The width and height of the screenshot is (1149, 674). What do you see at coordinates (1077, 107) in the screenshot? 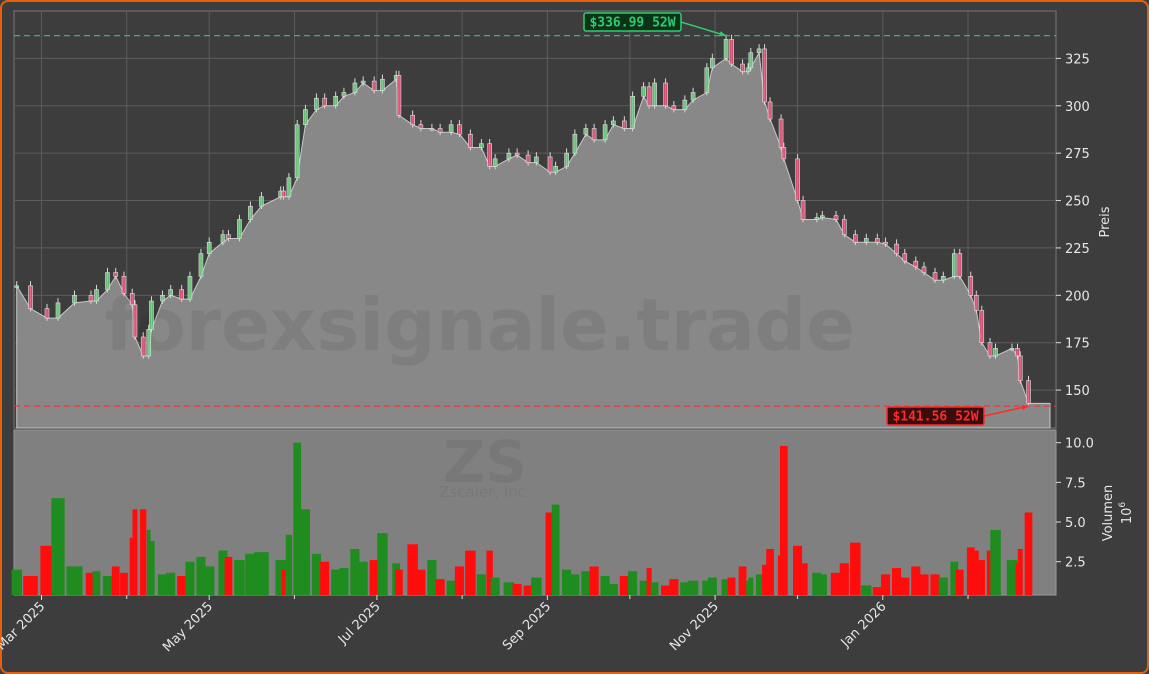
I see `price-tick-label: 300` at bounding box center [1077, 107].